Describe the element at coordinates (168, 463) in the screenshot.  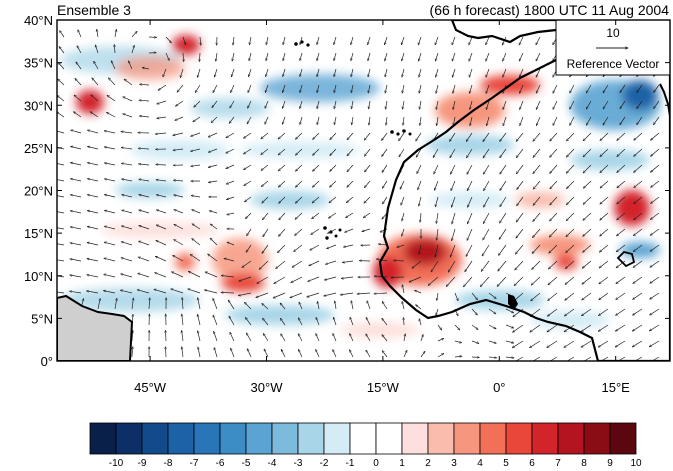
I see `colorbar-label: -8` at that location.